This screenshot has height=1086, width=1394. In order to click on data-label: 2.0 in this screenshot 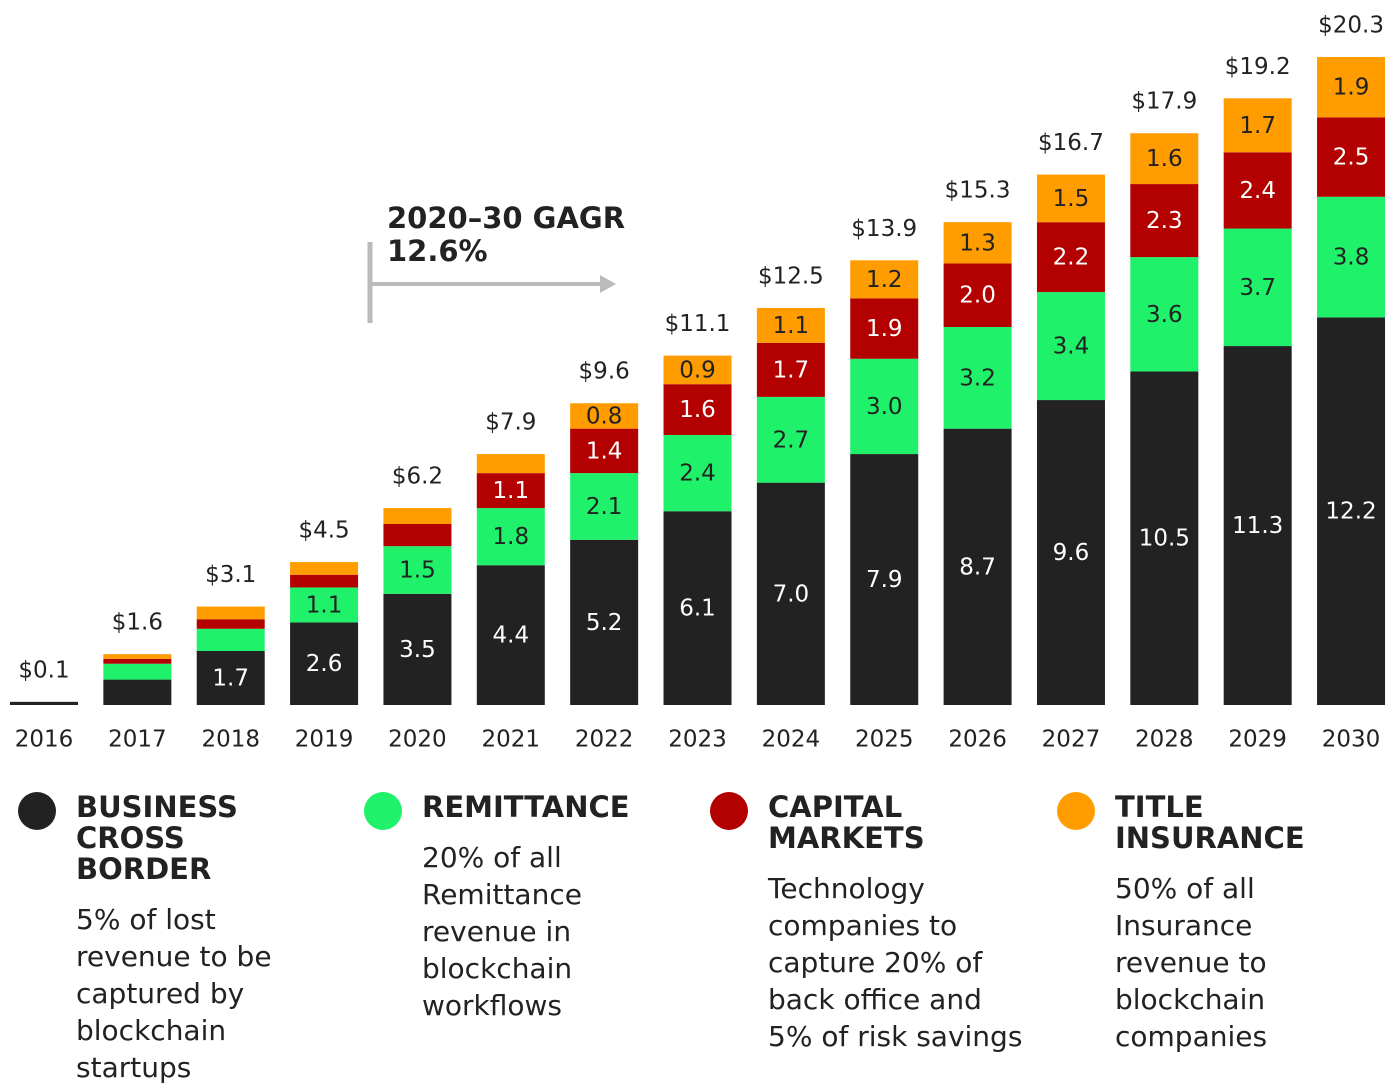, I will do `click(977, 296)`.